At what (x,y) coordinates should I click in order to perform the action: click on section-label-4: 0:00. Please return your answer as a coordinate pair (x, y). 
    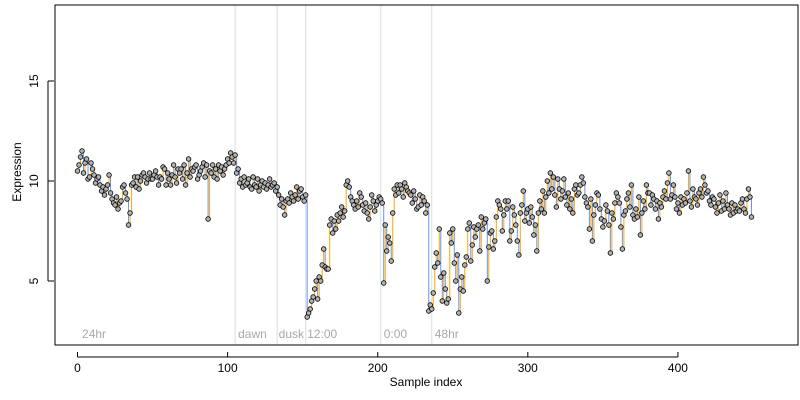
    Looking at the image, I should click on (396, 334).